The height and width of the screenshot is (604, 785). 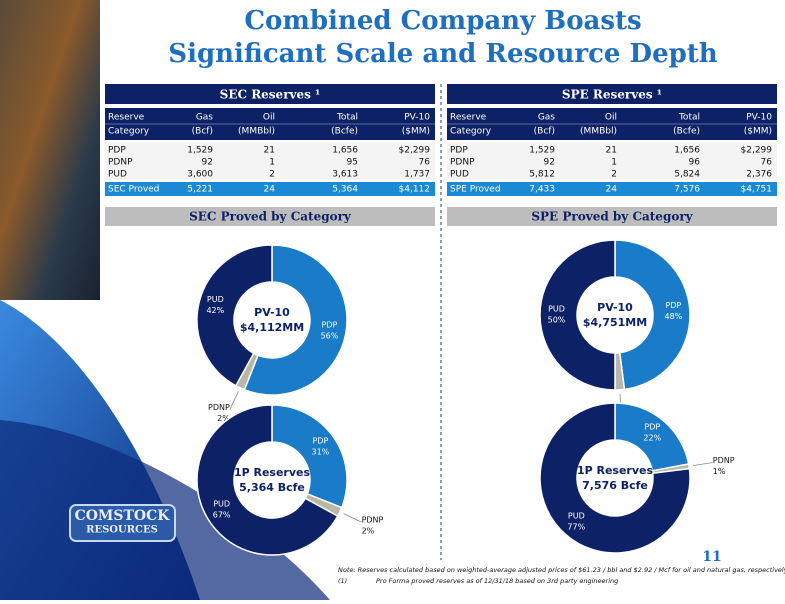 I want to click on total-cell: 7,576, so click(x=687, y=190).